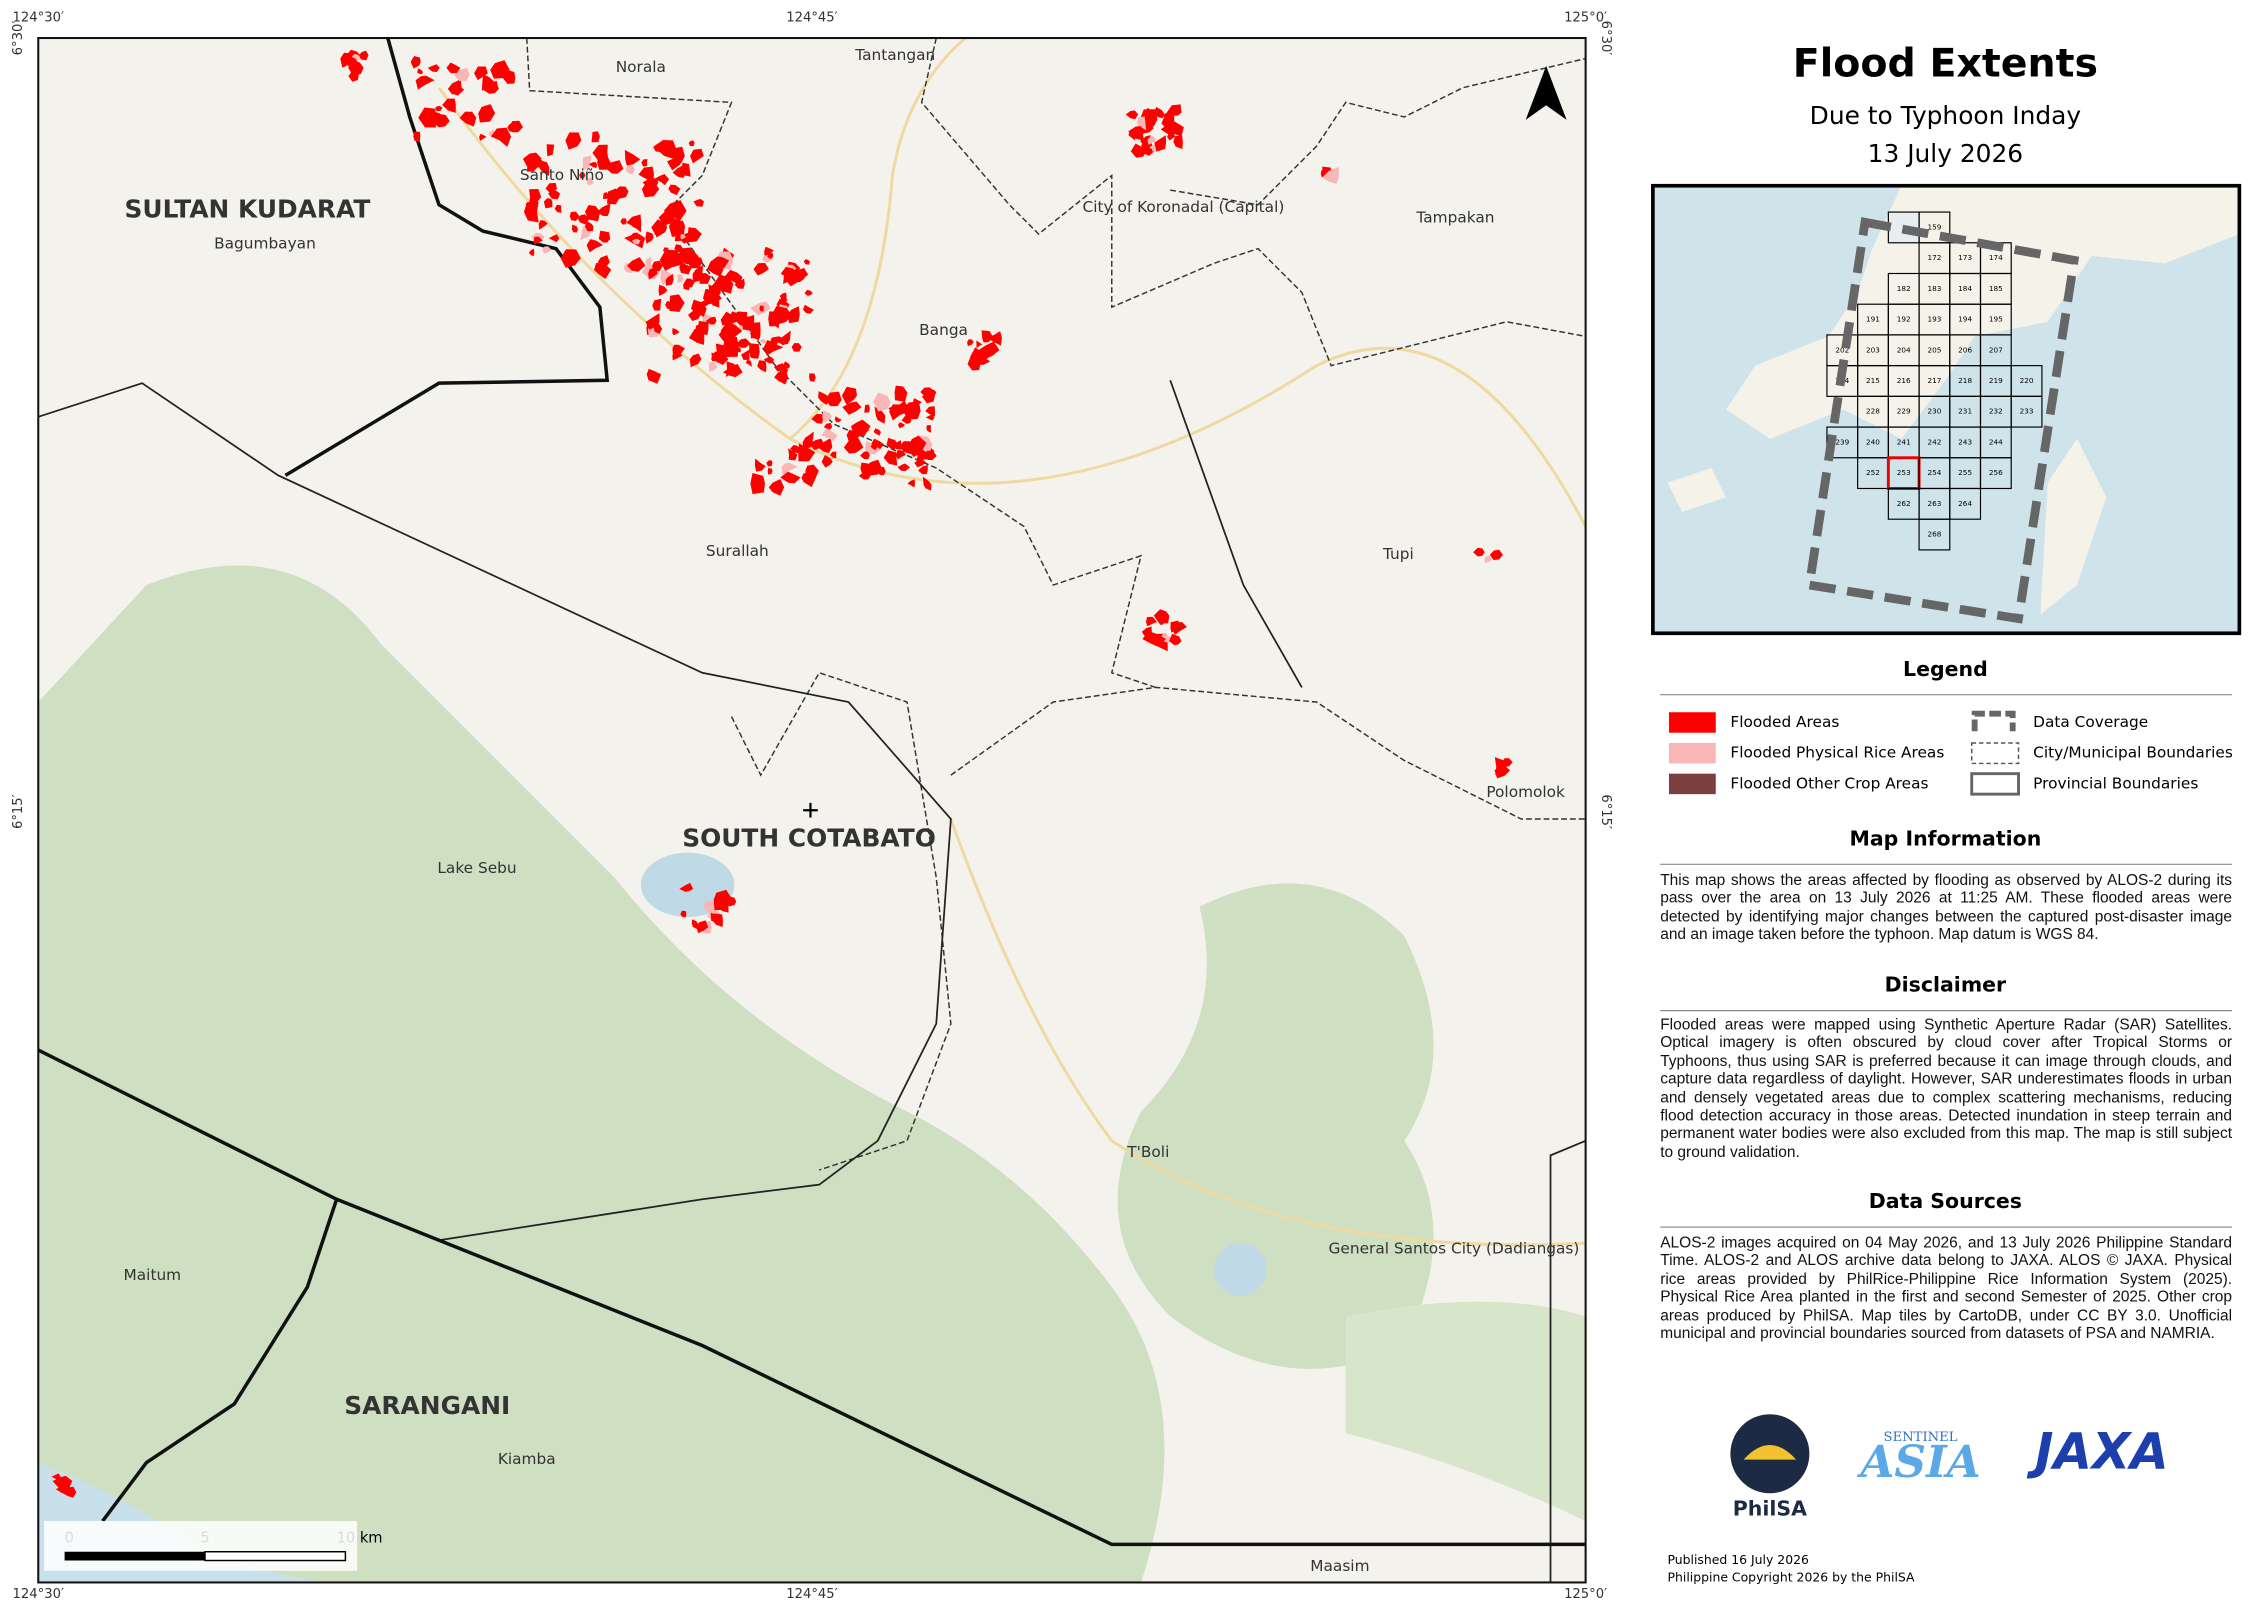 This screenshot has width=2263, height=1600. Describe the element at coordinates (1965, 257) in the screenshot. I see `tile-label: 173` at that location.